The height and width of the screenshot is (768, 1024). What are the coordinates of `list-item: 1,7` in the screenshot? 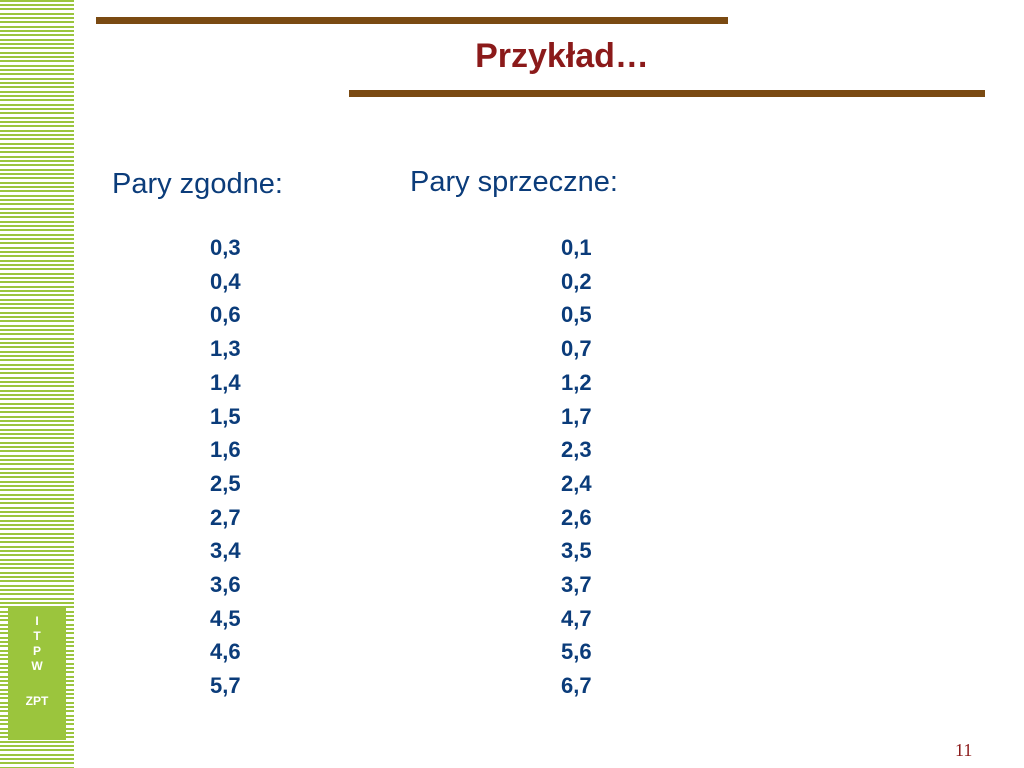 It's located at (576, 416).